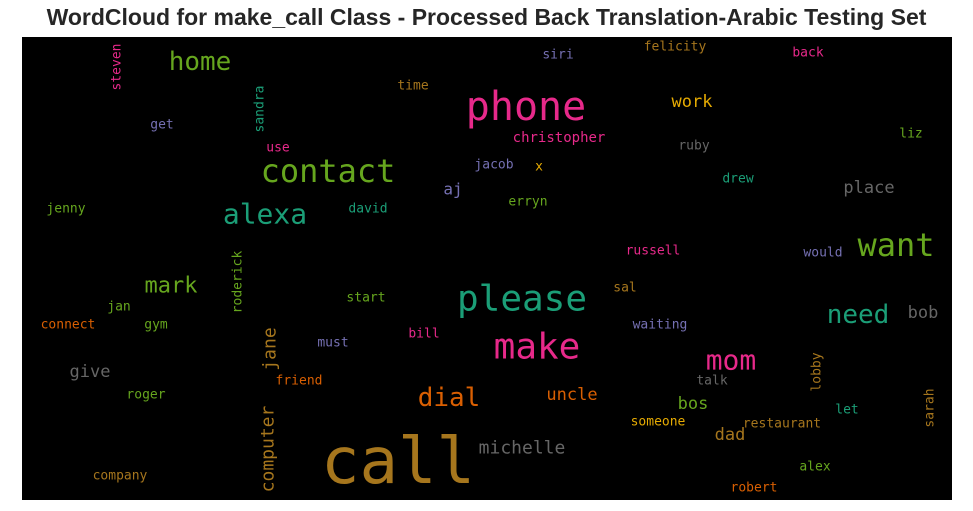 The image size is (973, 511). I want to click on word-connect: connect, so click(68, 325).